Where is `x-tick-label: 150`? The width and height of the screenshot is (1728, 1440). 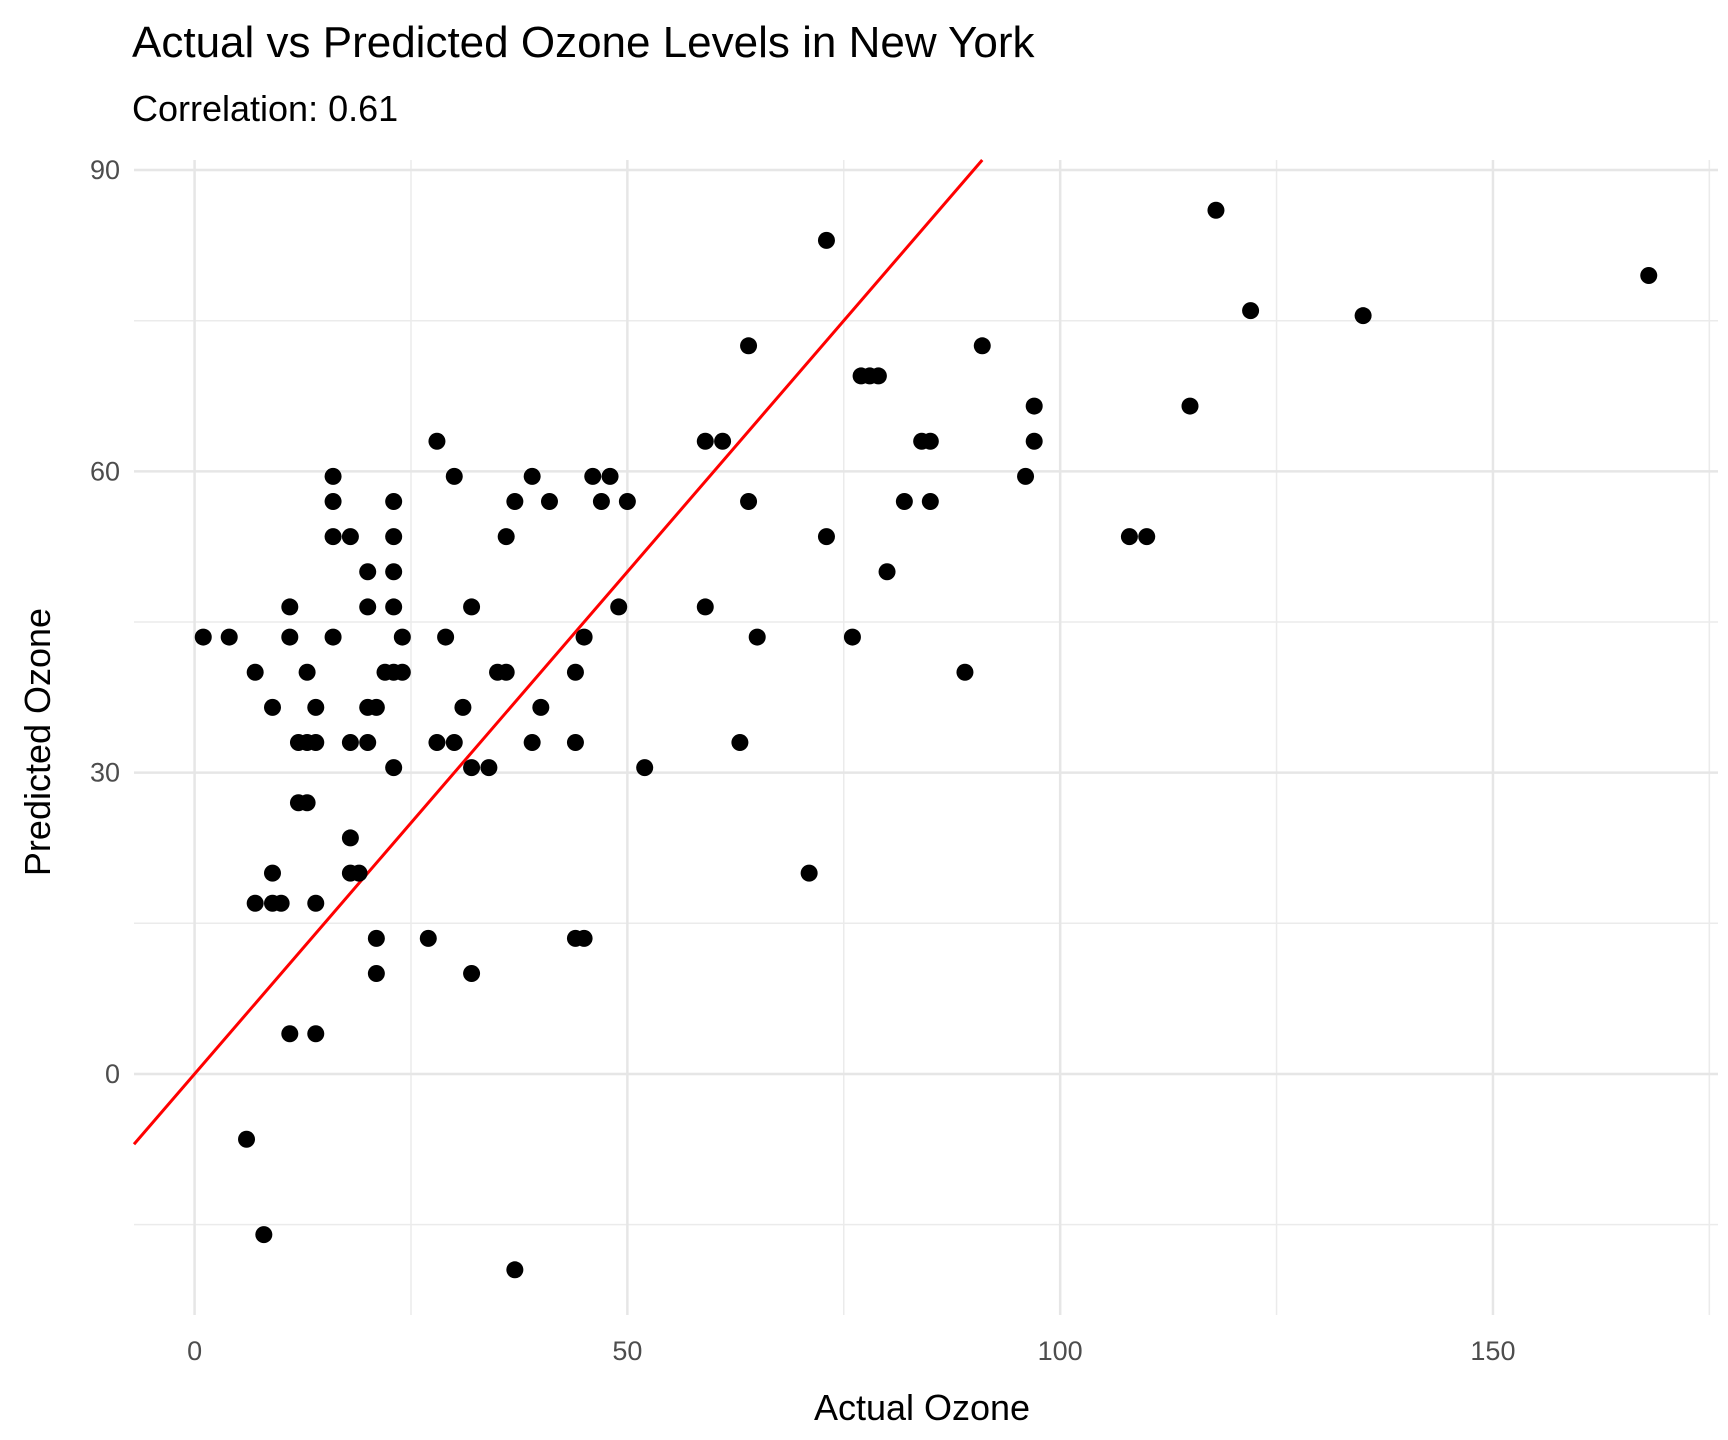
x-tick-label: 150 is located at coordinates (1492, 1351).